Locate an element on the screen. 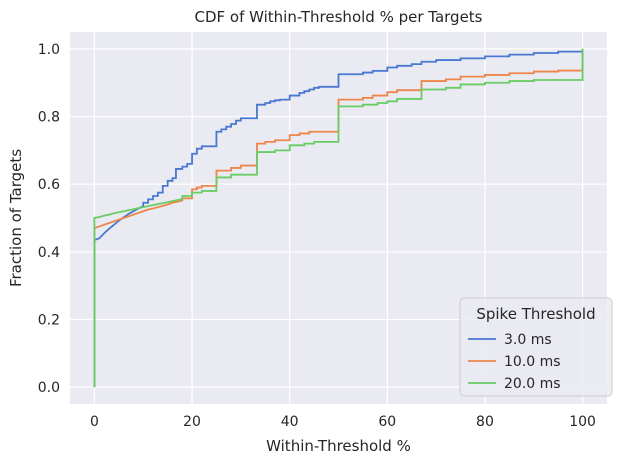 Image resolution: width=623 pixels, height=469 pixels. y-axis-label: Fraction of Targets is located at coordinates (16, 218).